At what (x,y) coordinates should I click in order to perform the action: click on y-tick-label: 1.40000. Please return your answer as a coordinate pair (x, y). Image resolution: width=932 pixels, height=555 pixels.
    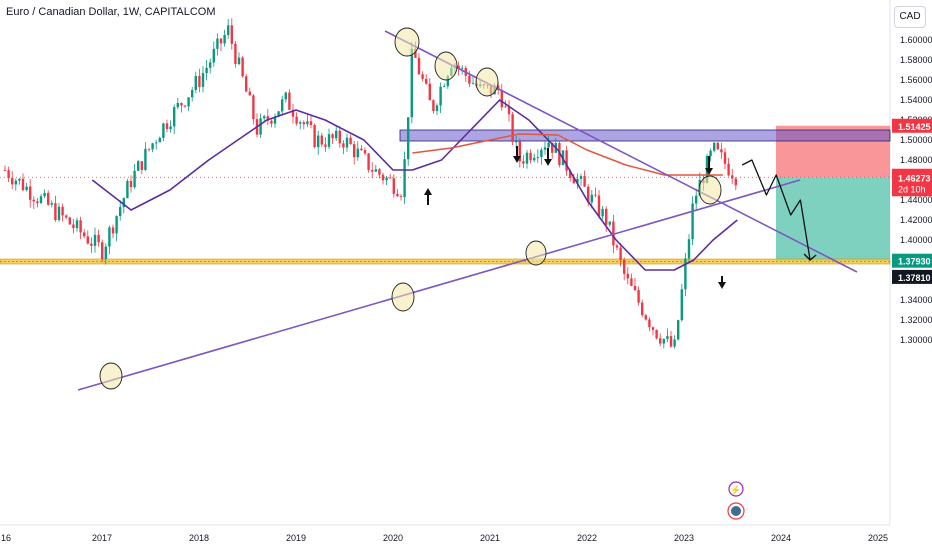
    Looking at the image, I should click on (916, 240).